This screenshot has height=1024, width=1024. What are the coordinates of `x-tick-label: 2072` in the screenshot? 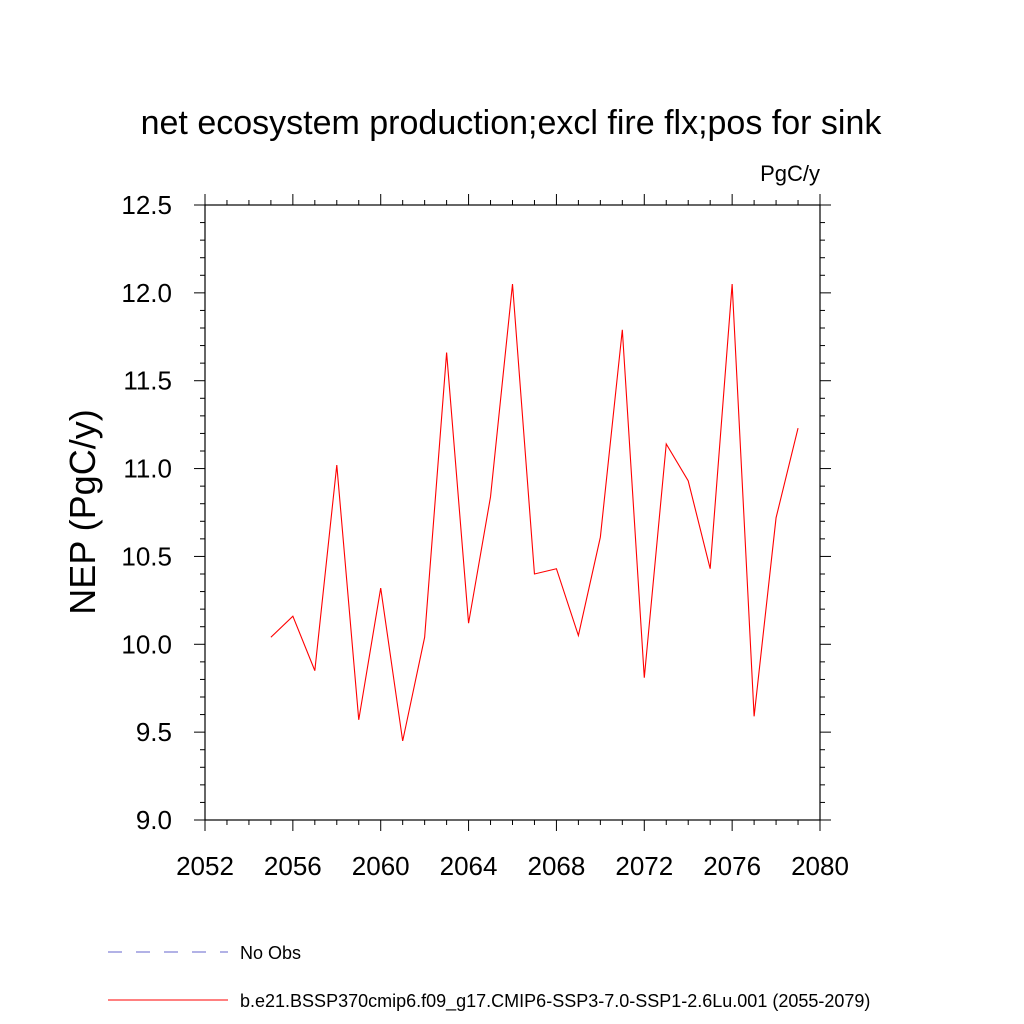 It's located at (644, 866).